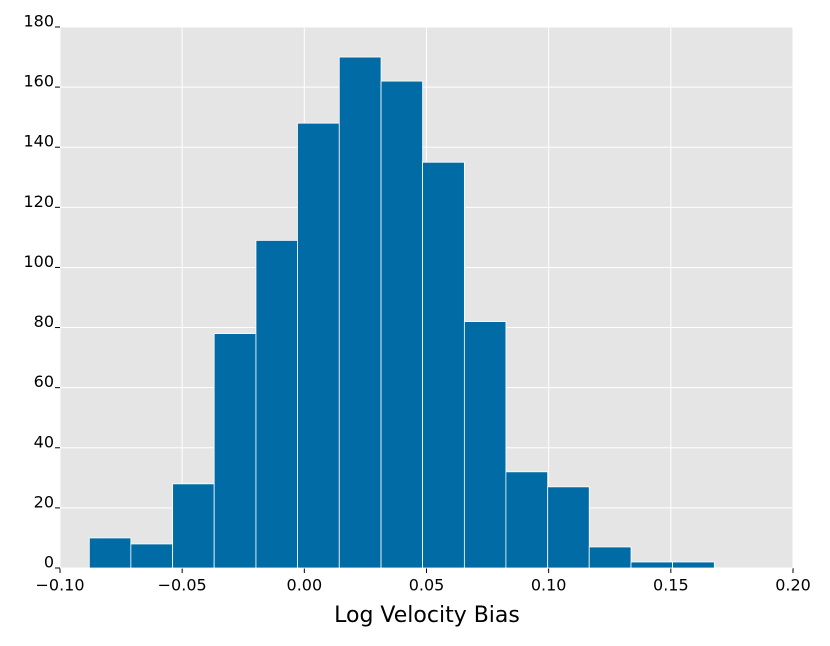 Image resolution: width=830 pixels, height=646 pixels. What do you see at coordinates (305, 585) in the screenshot?
I see `x-tick-label: 0.00` at bounding box center [305, 585].